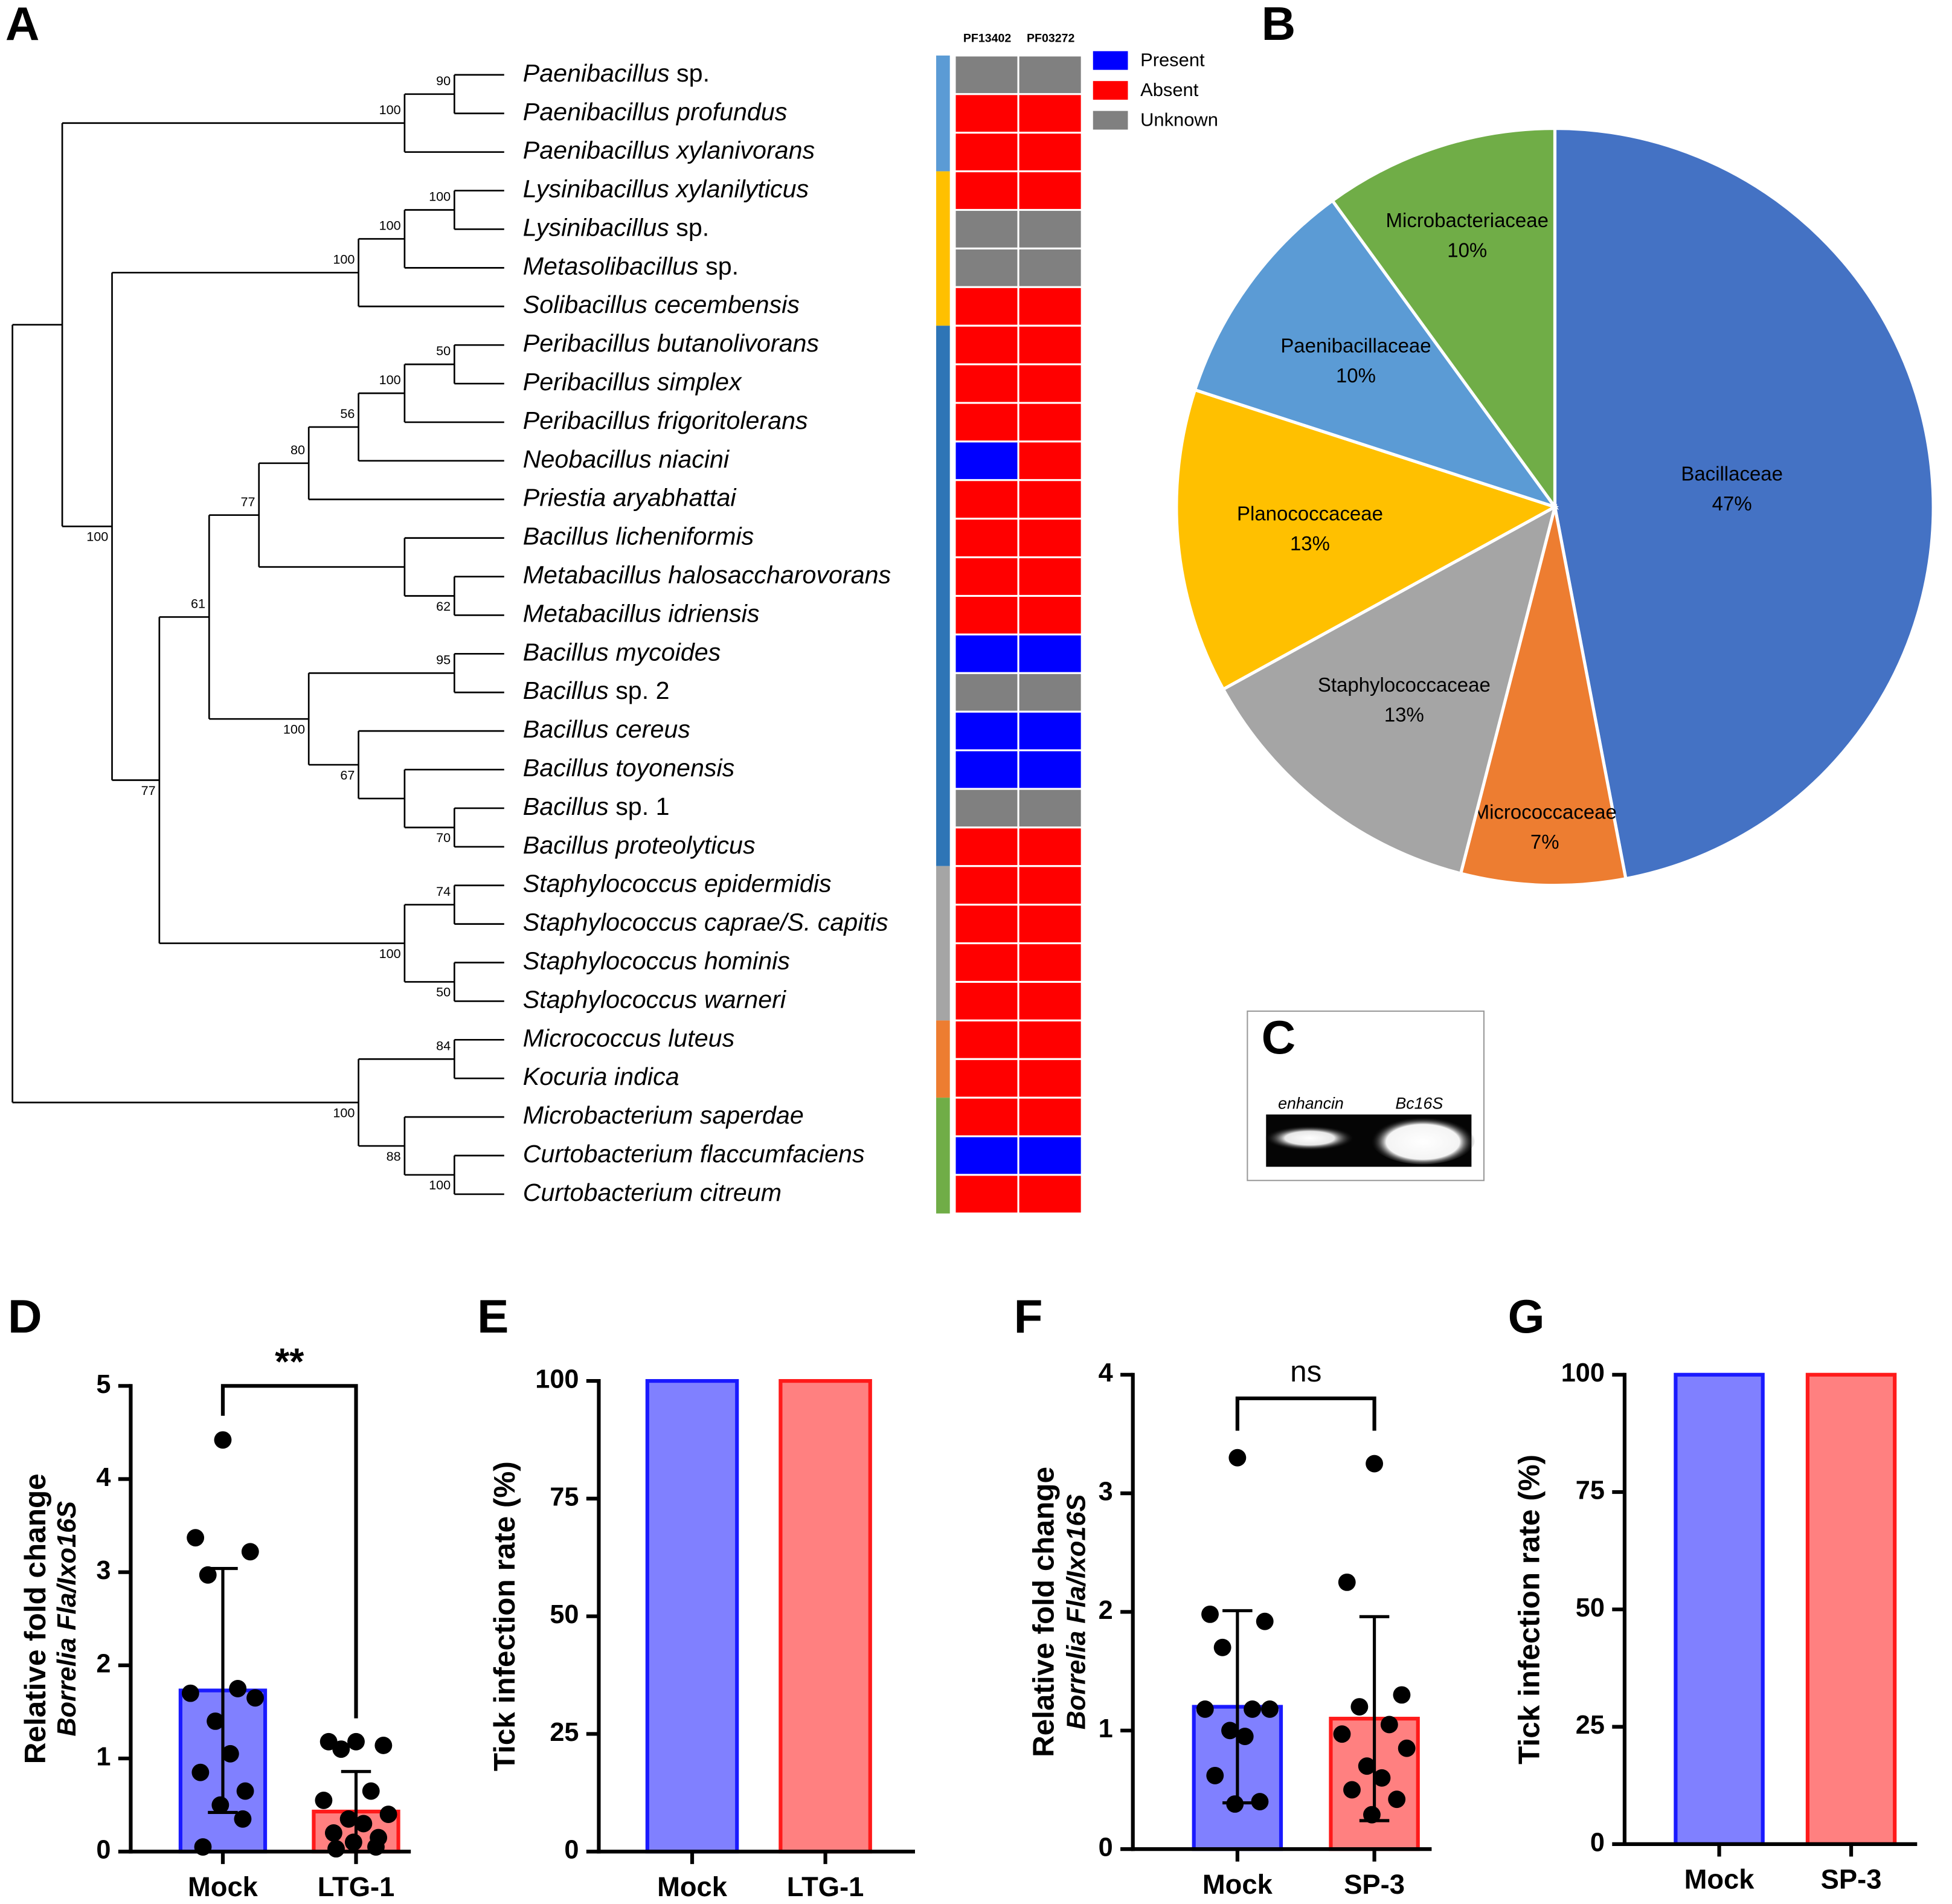  Describe the element at coordinates (641, 613) in the screenshot. I see `species-label: Metabacillus idriensis` at that location.